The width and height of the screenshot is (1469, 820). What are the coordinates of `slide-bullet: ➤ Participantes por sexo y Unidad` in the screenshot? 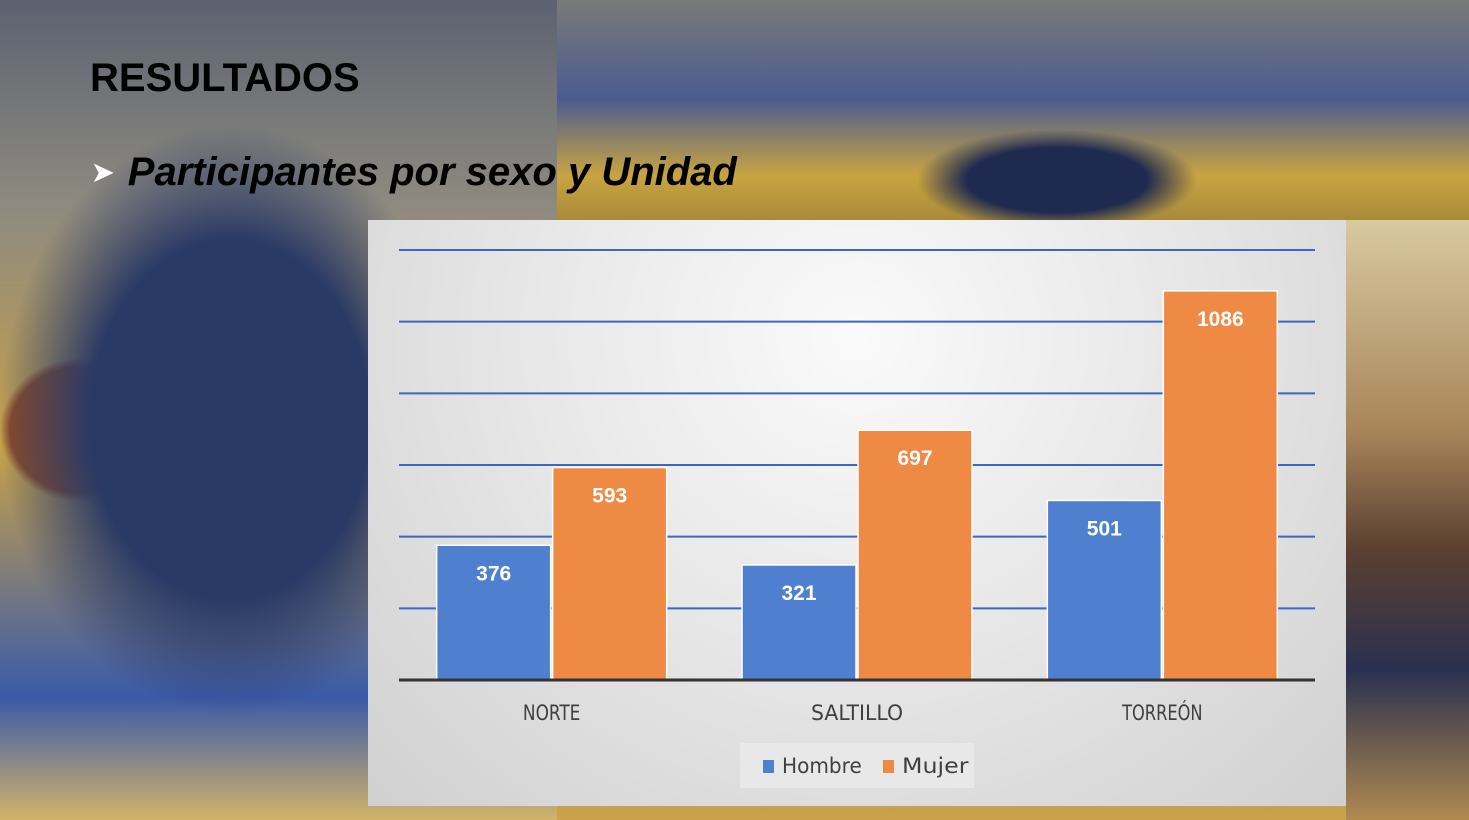 It's located at (414, 172).